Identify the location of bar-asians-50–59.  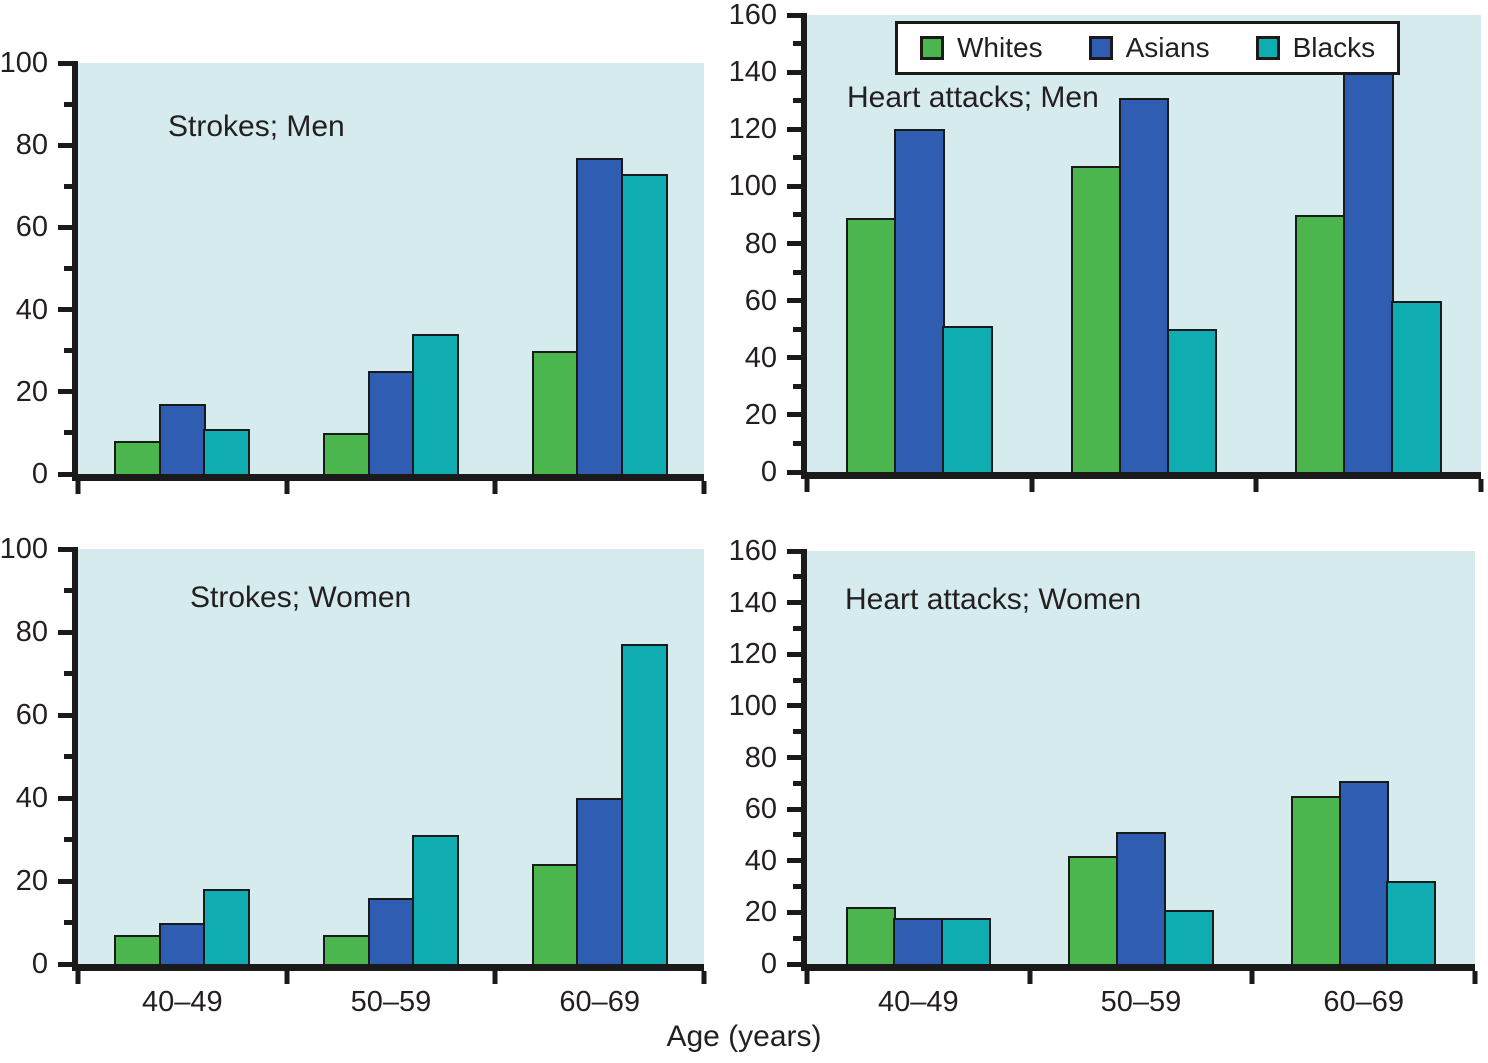
(391, 930).